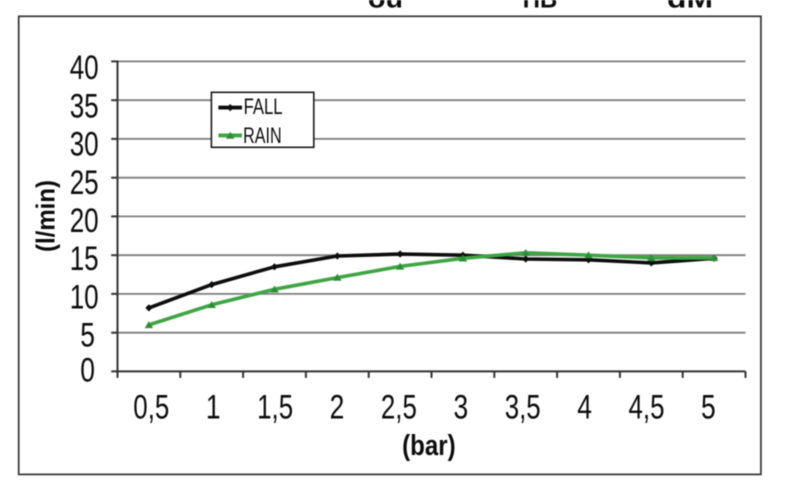 The width and height of the screenshot is (800, 488). What do you see at coordinates (429, 446) in the screenshot?
I see `svg-text: (bar)` at bounding box center [429, 446].